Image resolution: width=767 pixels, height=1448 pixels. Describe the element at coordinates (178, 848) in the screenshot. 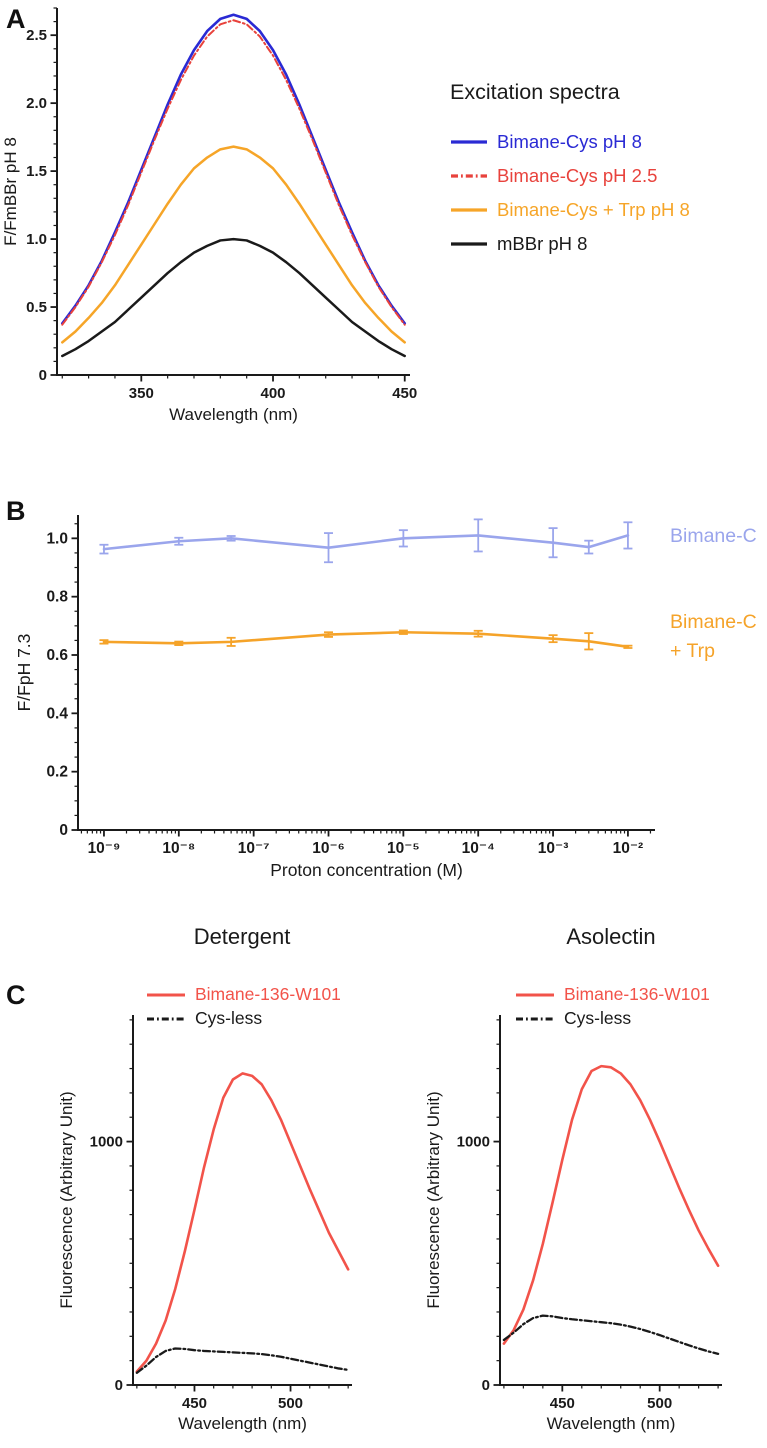

I see `svg-text: 10⁻⁸` at that location.